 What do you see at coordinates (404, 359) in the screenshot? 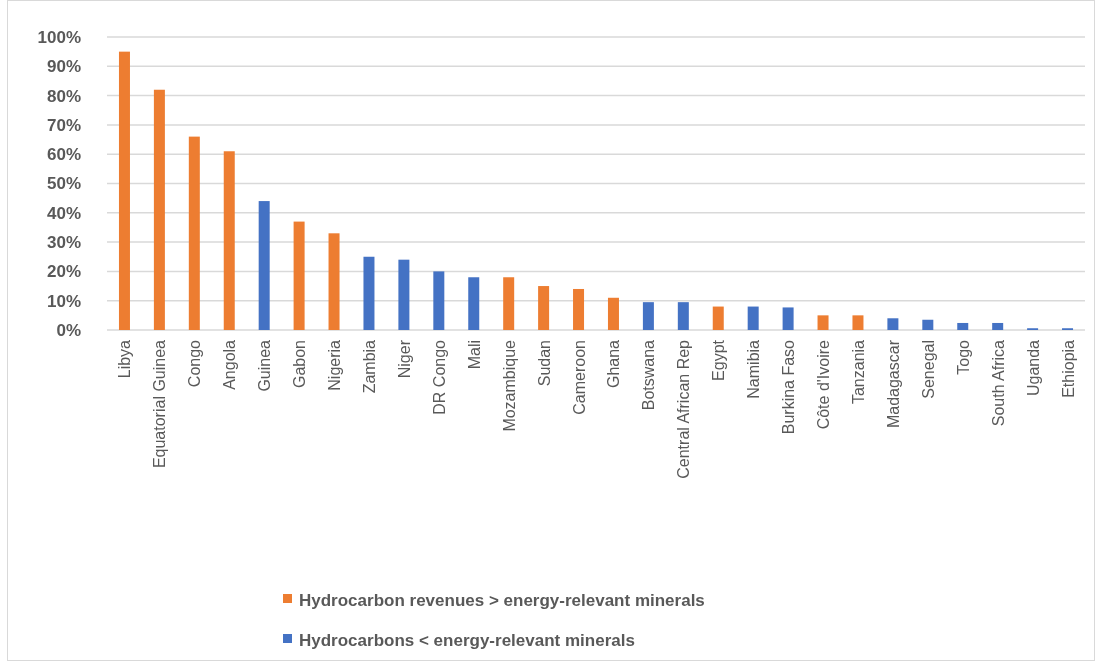
I see `x-tick-label: Niger` at bounding box center [404, 359].